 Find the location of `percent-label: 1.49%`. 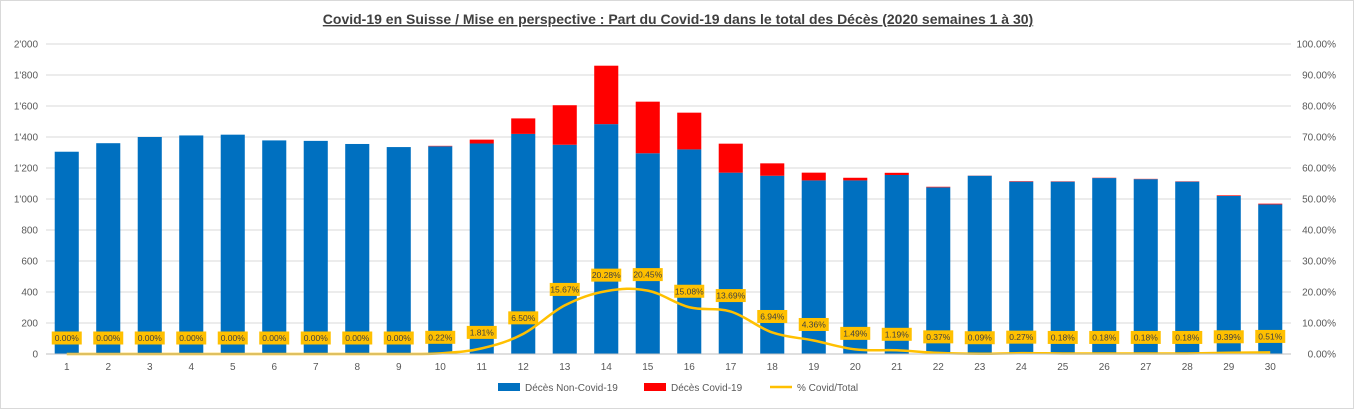

percent-label: 1.49% is located at coordinates (855, 333).